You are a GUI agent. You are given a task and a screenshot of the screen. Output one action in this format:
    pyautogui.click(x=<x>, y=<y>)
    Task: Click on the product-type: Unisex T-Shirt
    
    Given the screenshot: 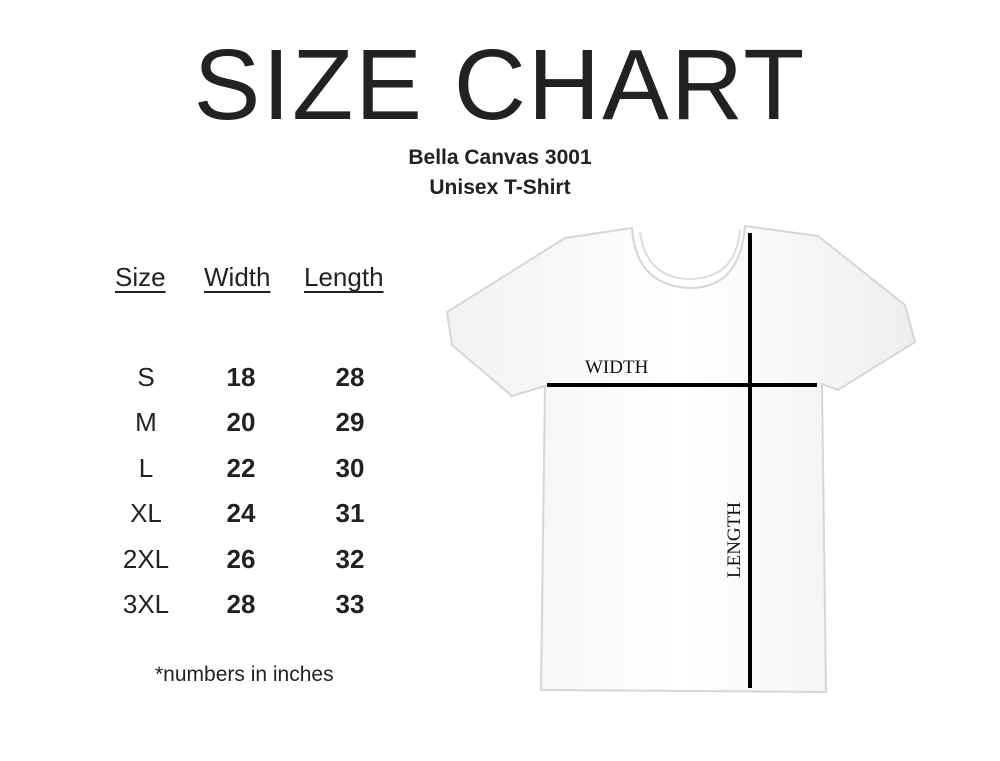 What is the action you would take?
    pyautogui.click(x=500, y=187)
    